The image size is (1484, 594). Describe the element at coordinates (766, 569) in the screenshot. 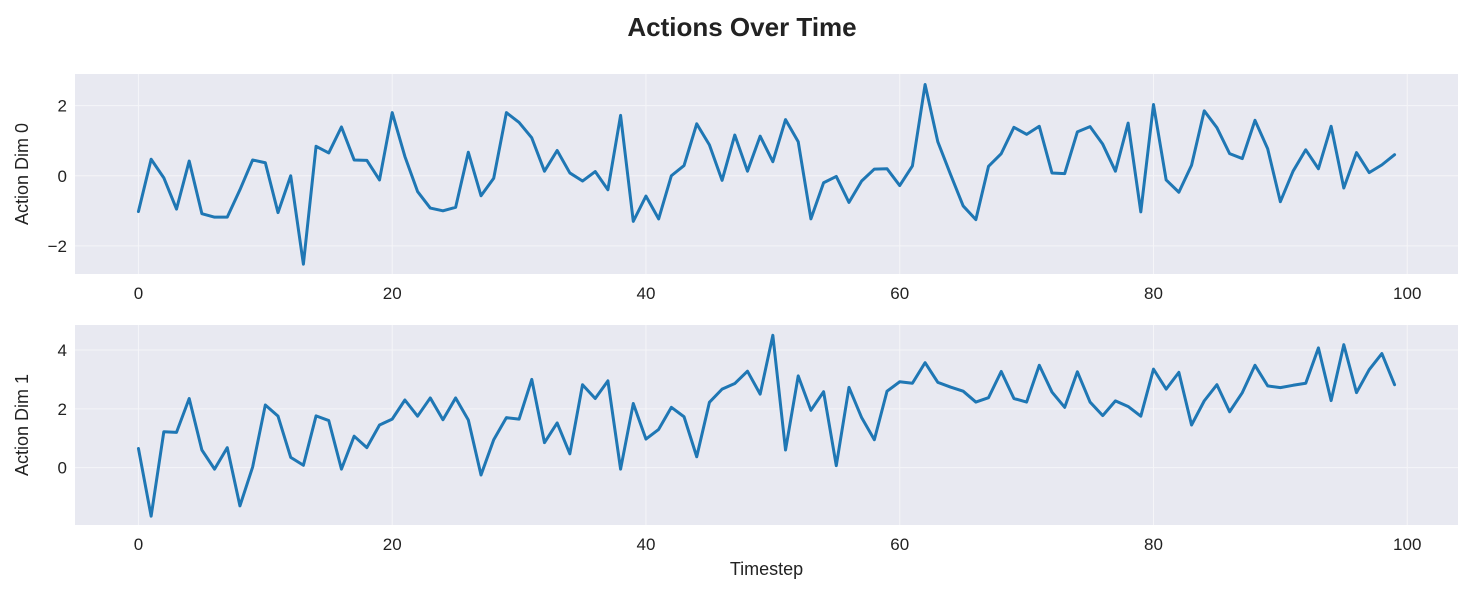

I see `x-axis-label: Timestep` at that location.